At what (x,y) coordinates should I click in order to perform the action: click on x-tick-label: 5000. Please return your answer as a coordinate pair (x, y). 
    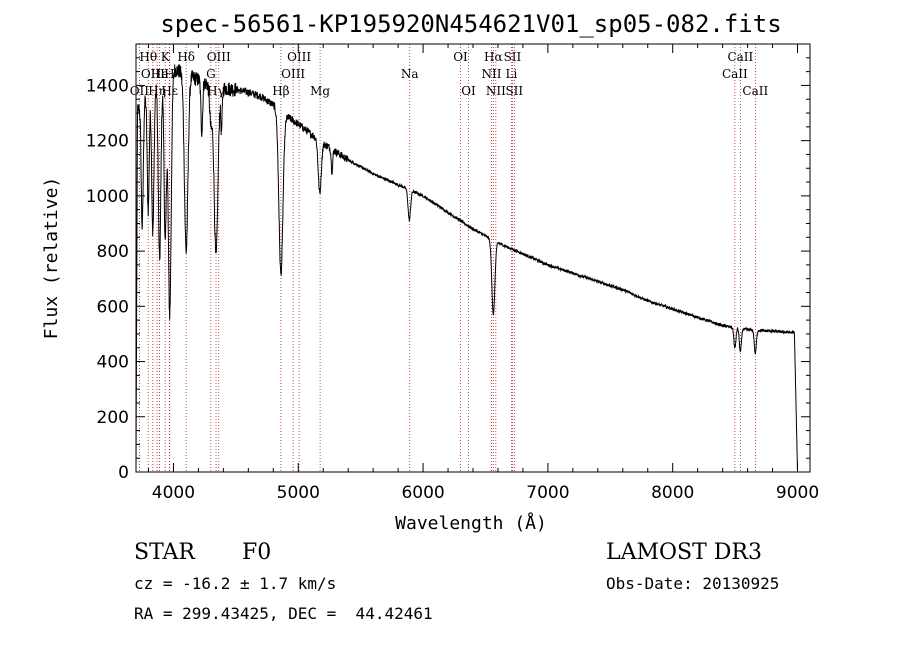
    Looking at the image, I should click on (298, 493).